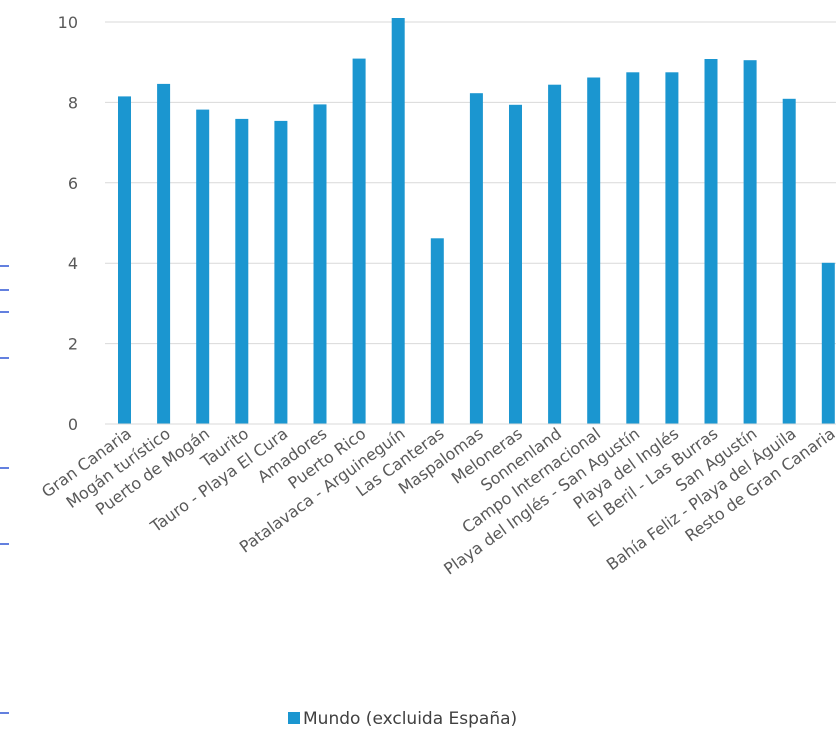  I want to click on y-tick-10: 10, so click(68, 22).